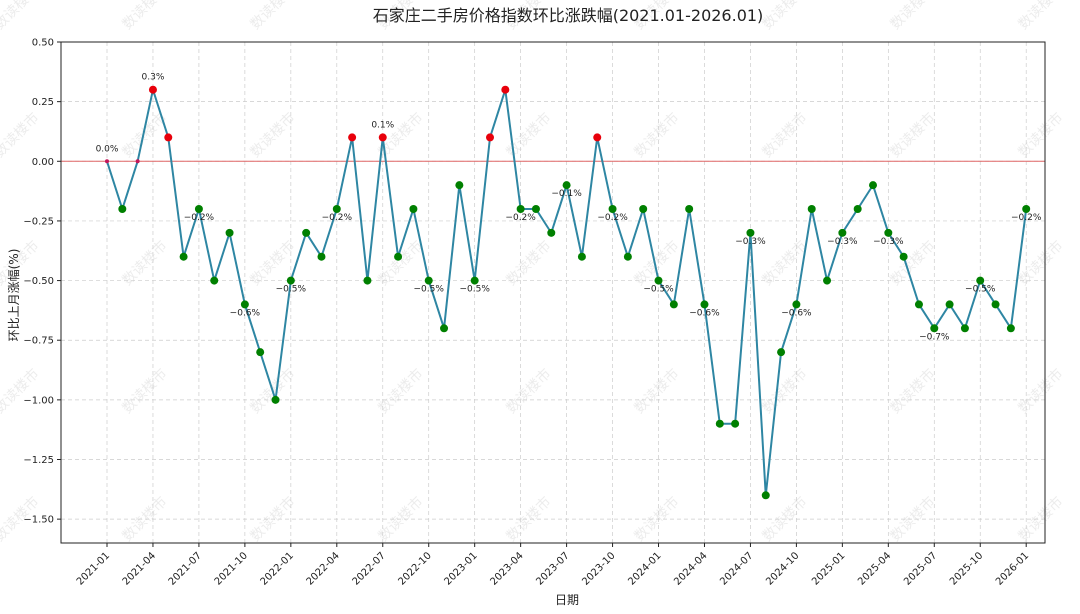 This screenshot has width=1080, height=614. What do you see at coordinates (598, 568) in the screenshot?
I see `x-tick-label: 2023-10` at bounding box center [598, 568].